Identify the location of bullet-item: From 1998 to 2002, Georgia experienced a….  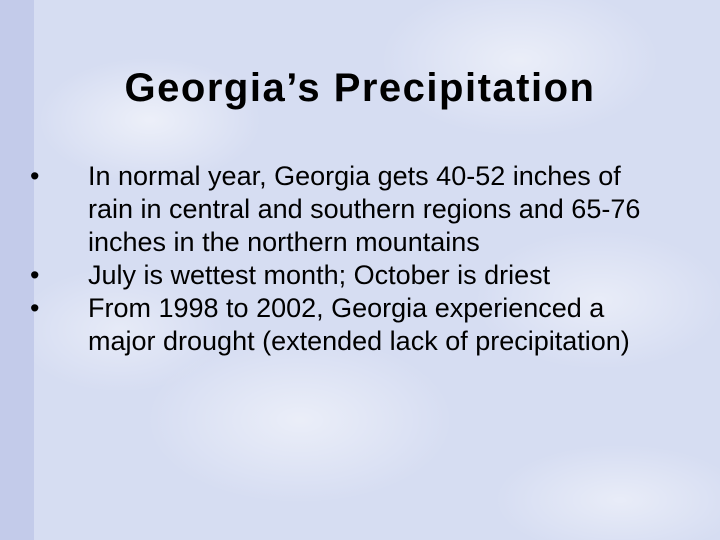
(344, 325).